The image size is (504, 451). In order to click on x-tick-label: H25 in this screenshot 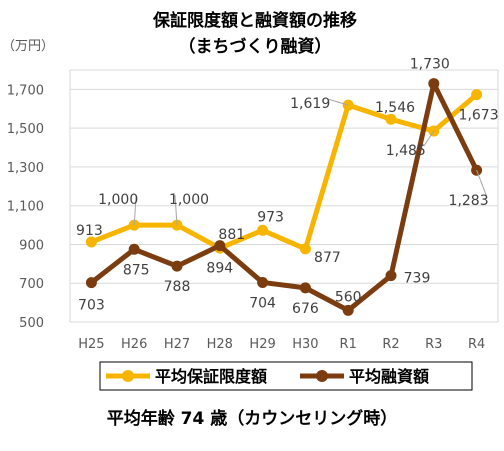, I will do `click(91, 344)`.